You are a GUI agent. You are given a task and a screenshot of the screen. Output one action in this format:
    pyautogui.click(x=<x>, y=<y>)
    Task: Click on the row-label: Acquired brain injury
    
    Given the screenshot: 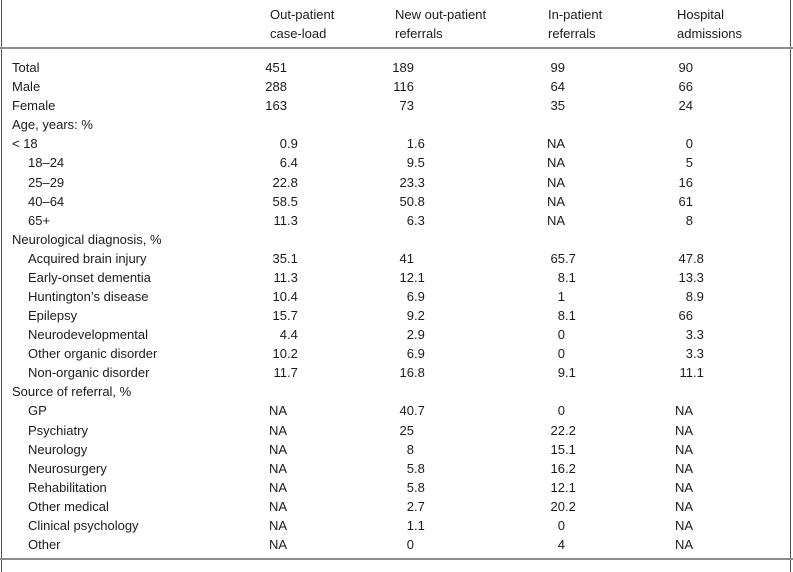 What is the action you would take?
    pyautogui.click(x=87, y=258)
    